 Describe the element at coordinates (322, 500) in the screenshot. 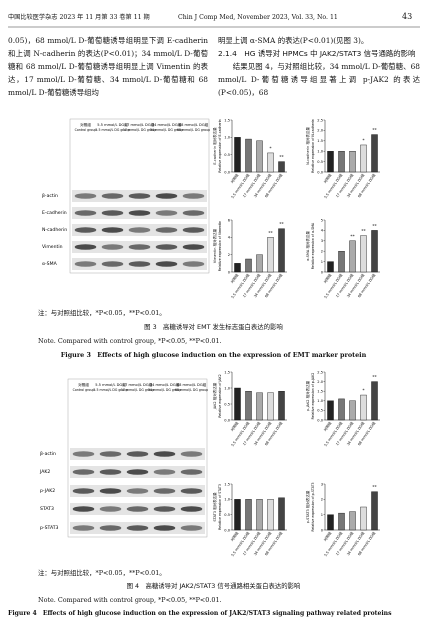

I see `y-tick-label: 2` at that location.